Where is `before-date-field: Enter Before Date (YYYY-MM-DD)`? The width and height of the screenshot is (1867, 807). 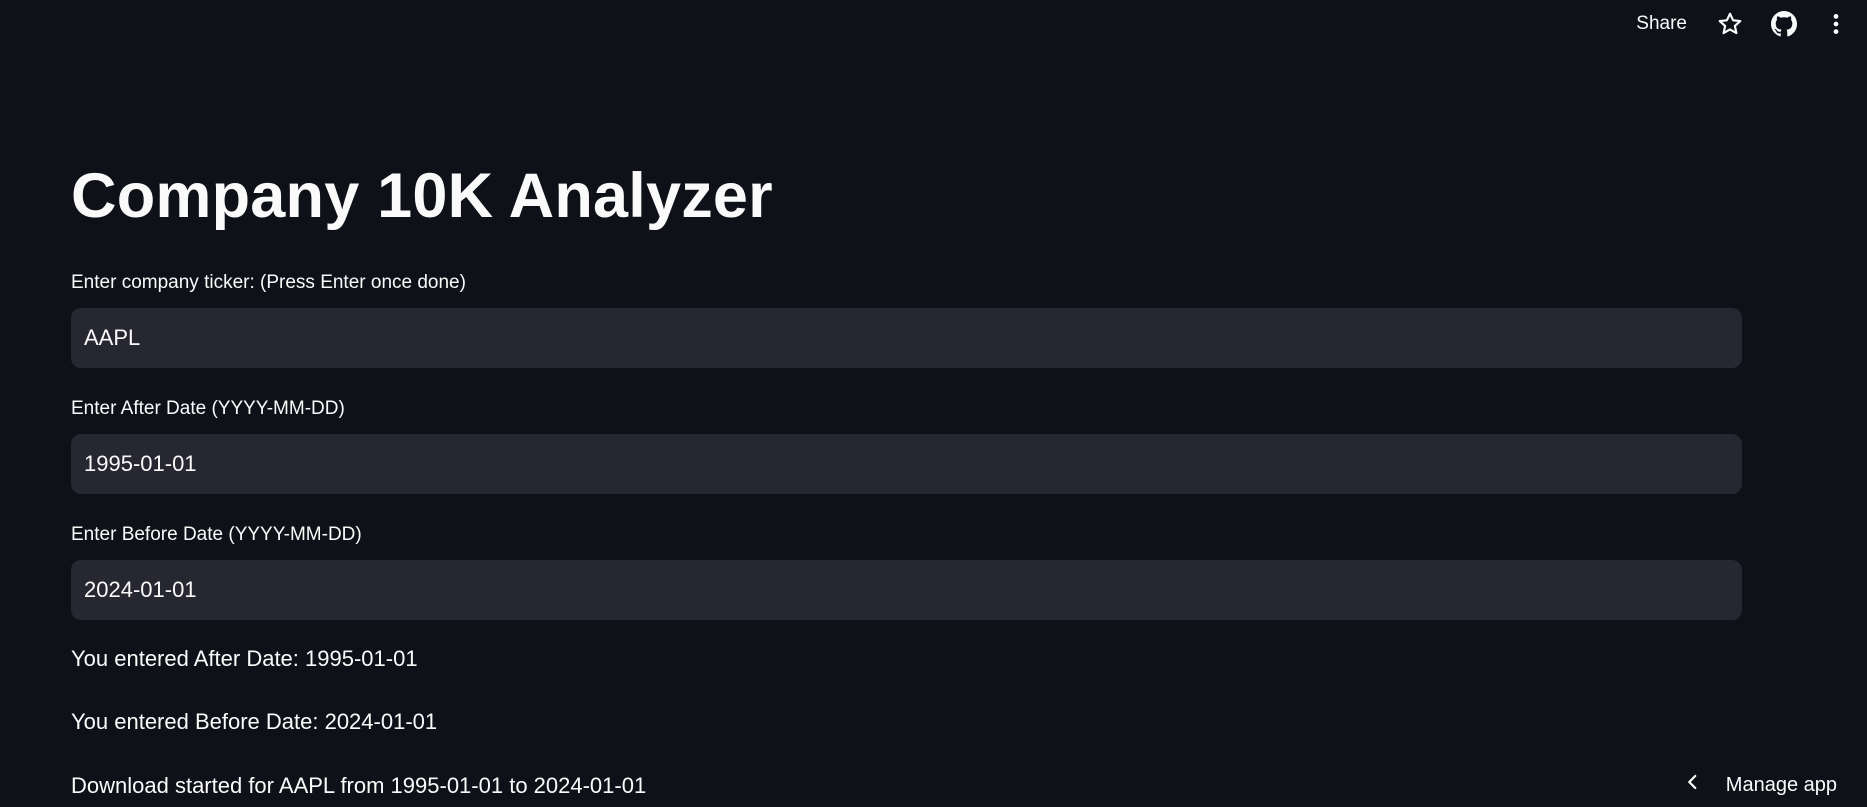 before-date-field: Enter Before Date (YYYY-MM-DD) is located at coordinates (906, 572).